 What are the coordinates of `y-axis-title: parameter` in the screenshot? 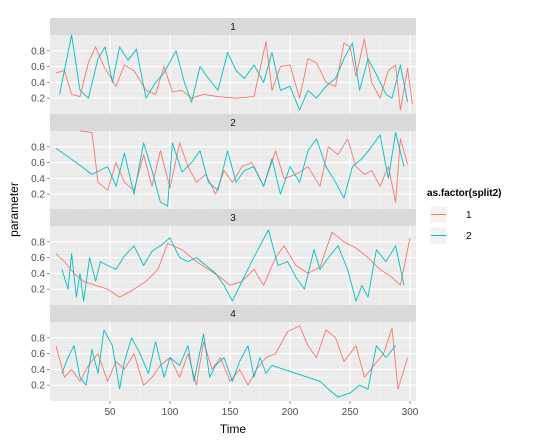 It's located at (14, 209).